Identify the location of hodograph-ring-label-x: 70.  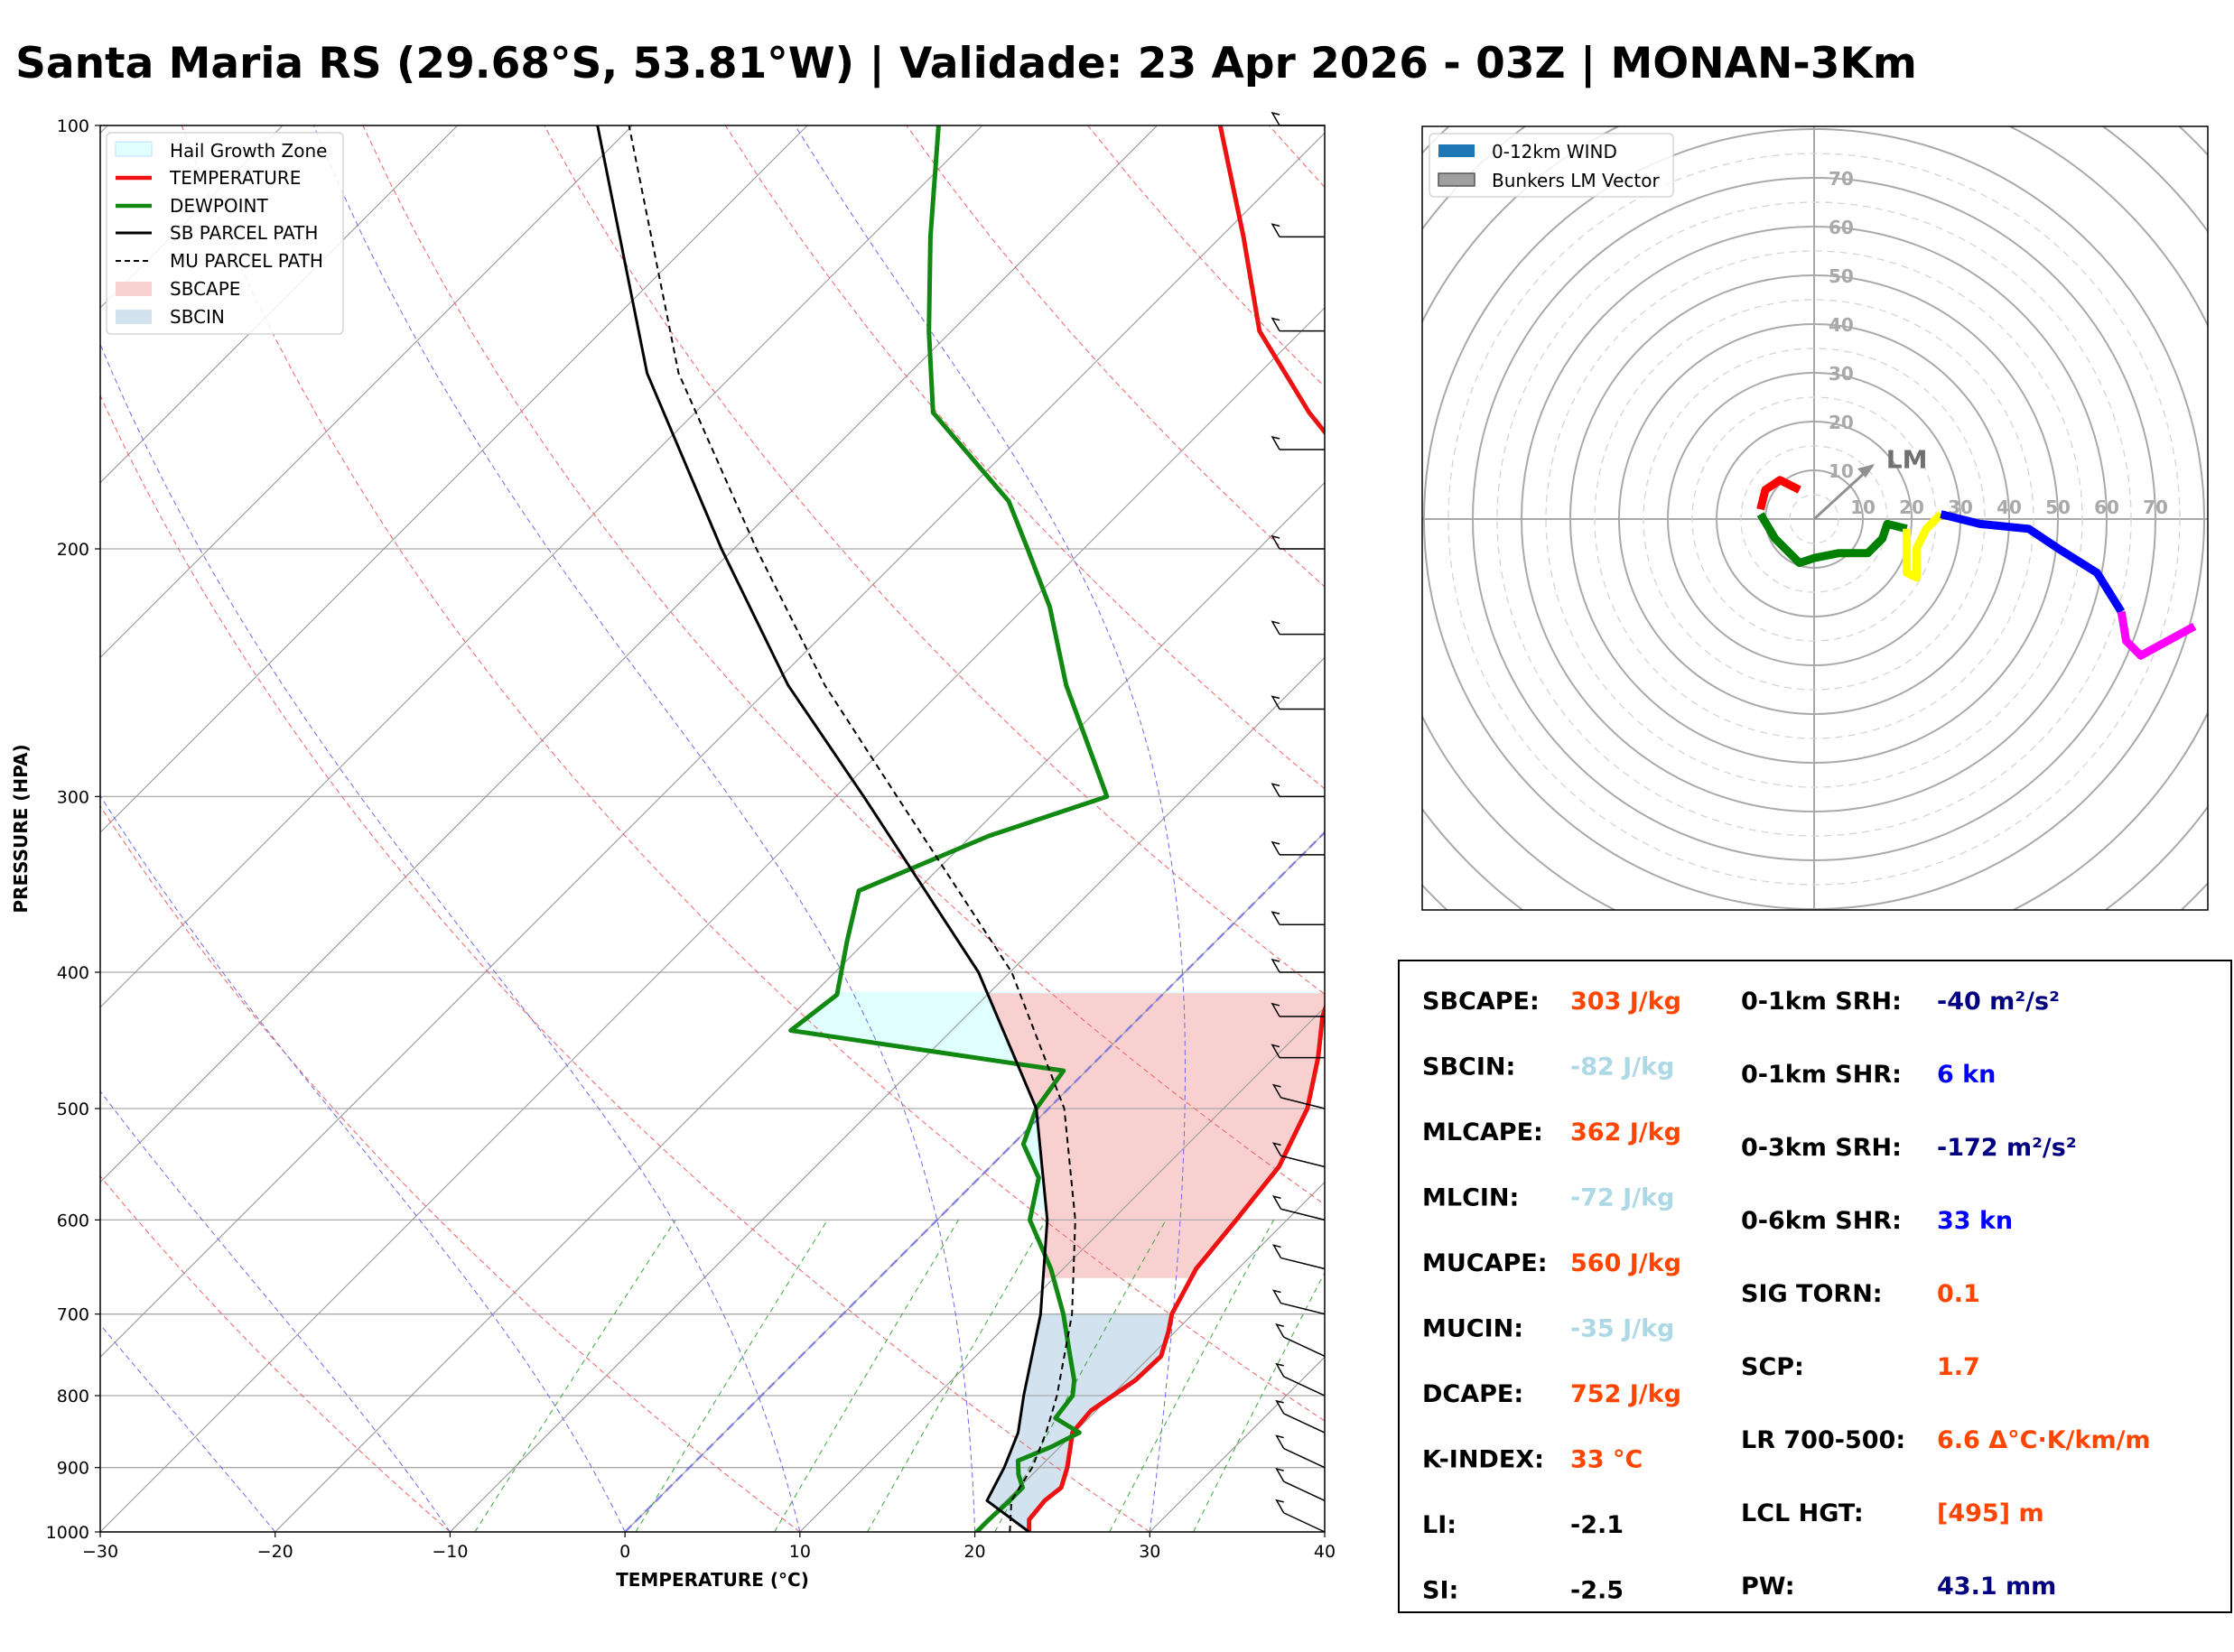
(2155, 507).